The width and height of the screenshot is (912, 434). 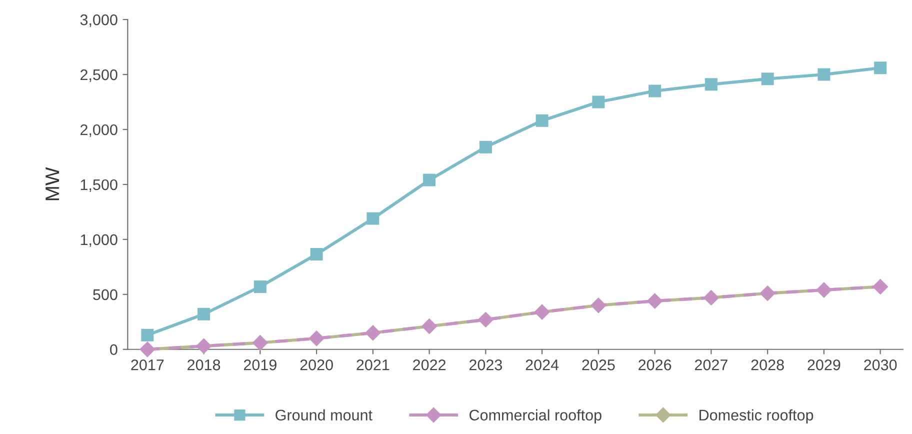 What do you see at coordinates (99, 75) in the screenshot?
I see `y-tick-label: 2,500` at bounding box center [99, 75].